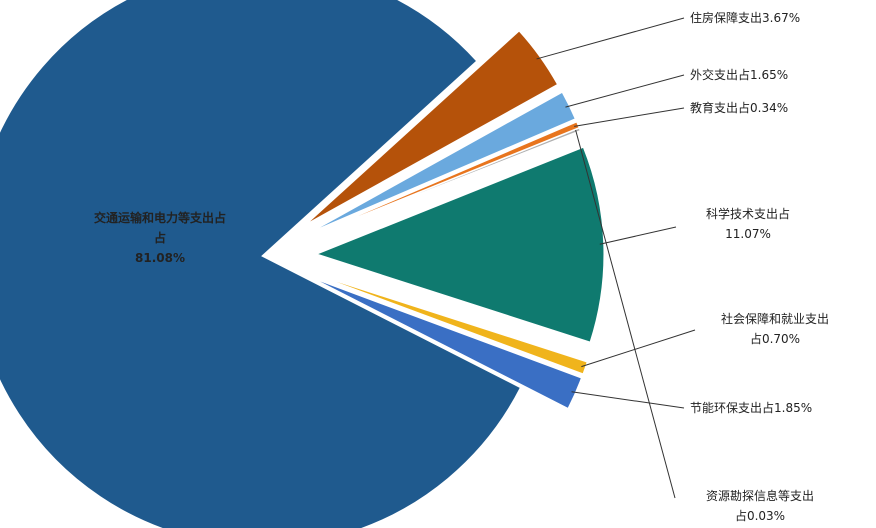  Describe the element at coordinates (775, 318) in the screenshot. I see `pie-label-6-line-0: 社会保障和就业支出` at that location.